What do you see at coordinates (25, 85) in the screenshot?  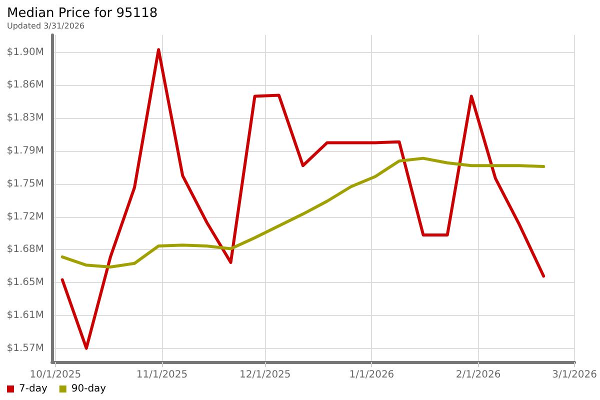 I see `y-tick-label: $1.86M` at bounding box center [25, 85].